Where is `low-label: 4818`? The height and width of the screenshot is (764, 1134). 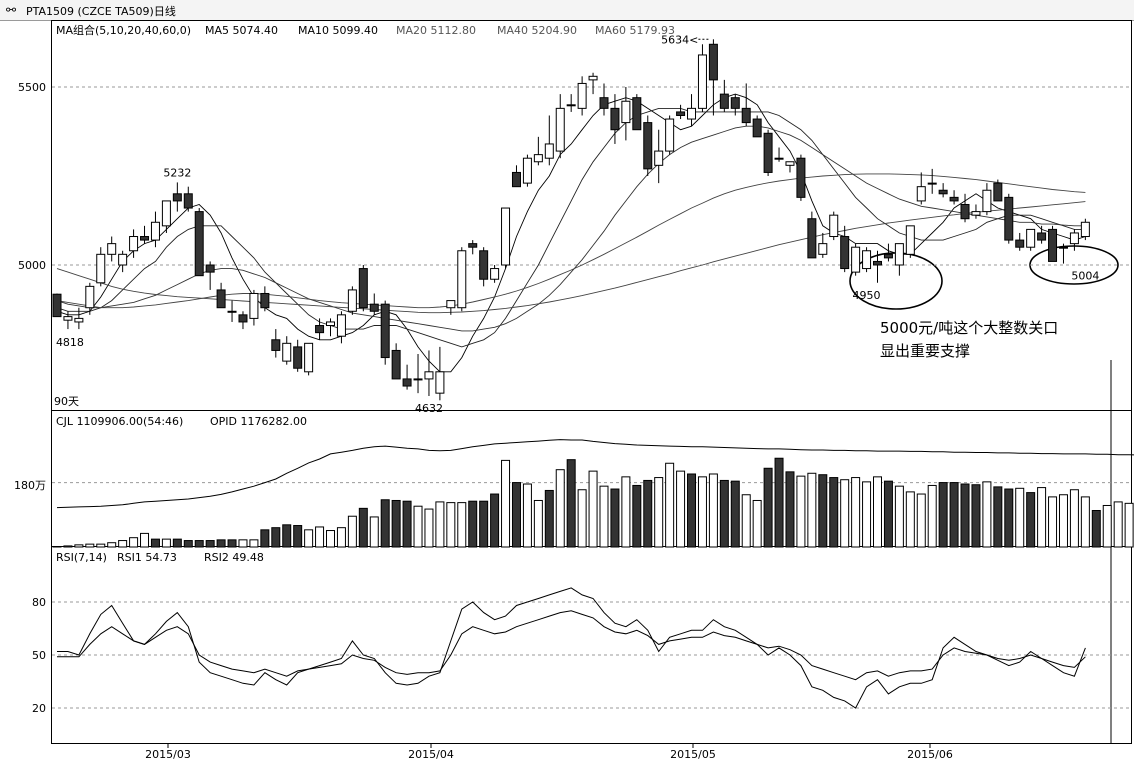
low-label: 4818 is located at coordinates (70, 342).